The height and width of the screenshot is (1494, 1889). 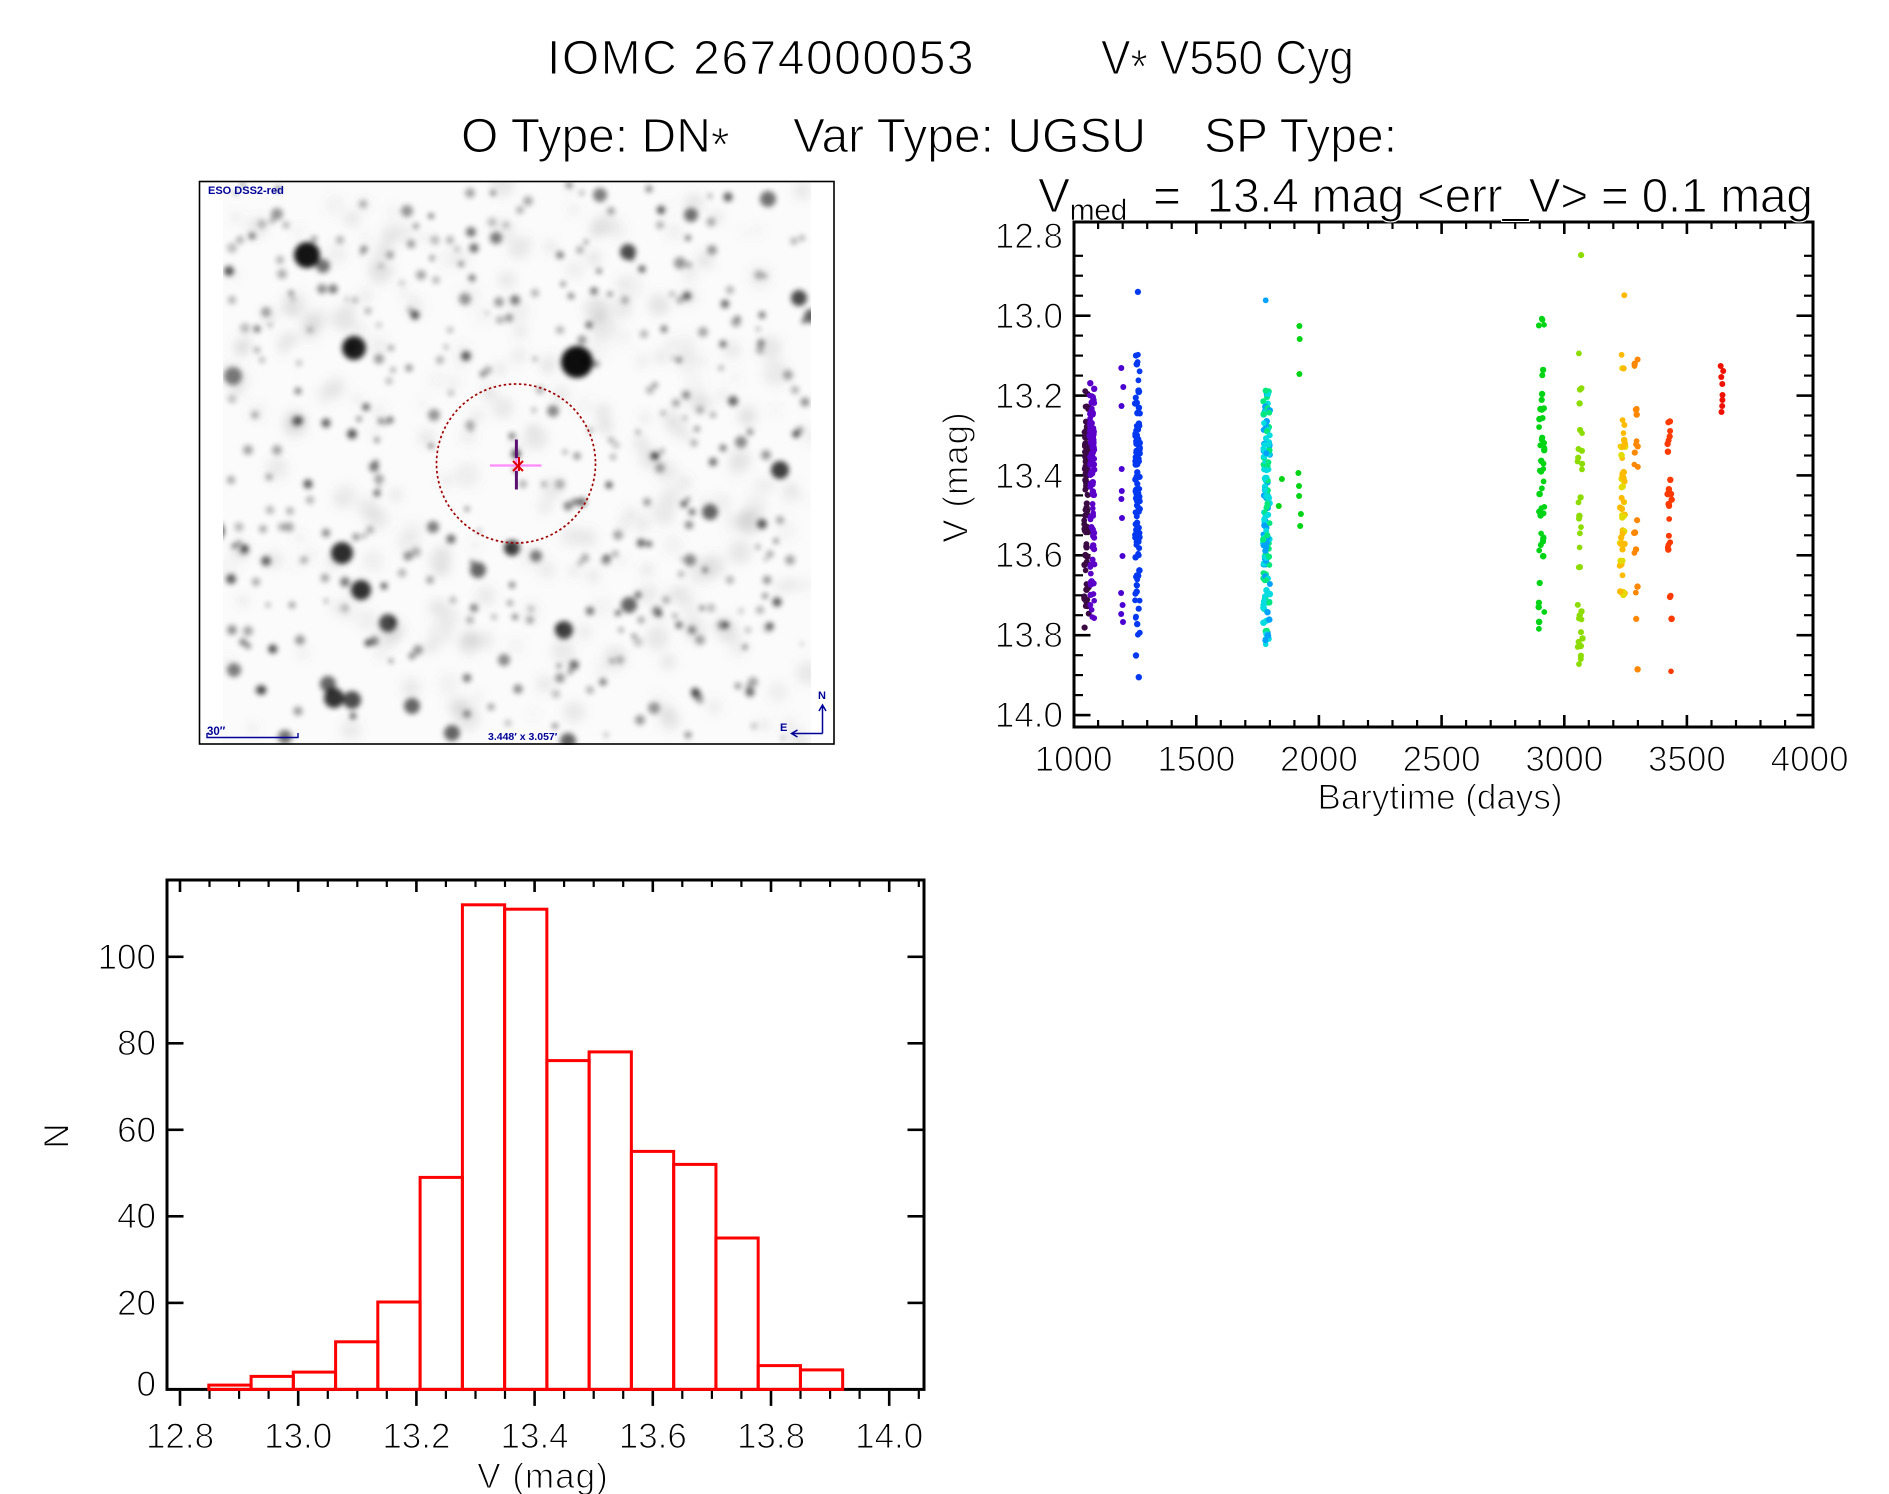 I want to click on svg-text: 3.448′ x 3.057′, so click(x=523, y=737).